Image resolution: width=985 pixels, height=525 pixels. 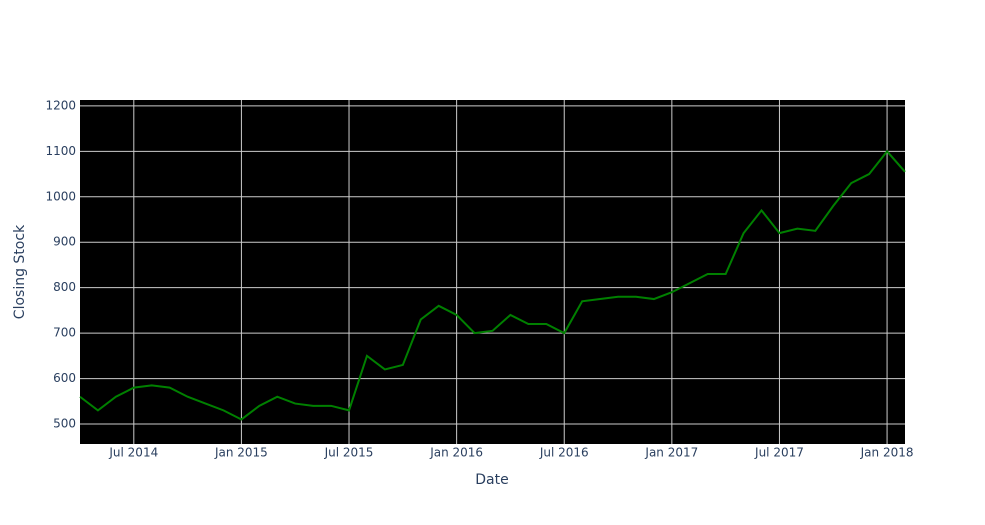 What do you see at coordinates (20, 271) in the screenshot?
I see `y-axis-title: Closing Stock` at bounding box center [20, 271].